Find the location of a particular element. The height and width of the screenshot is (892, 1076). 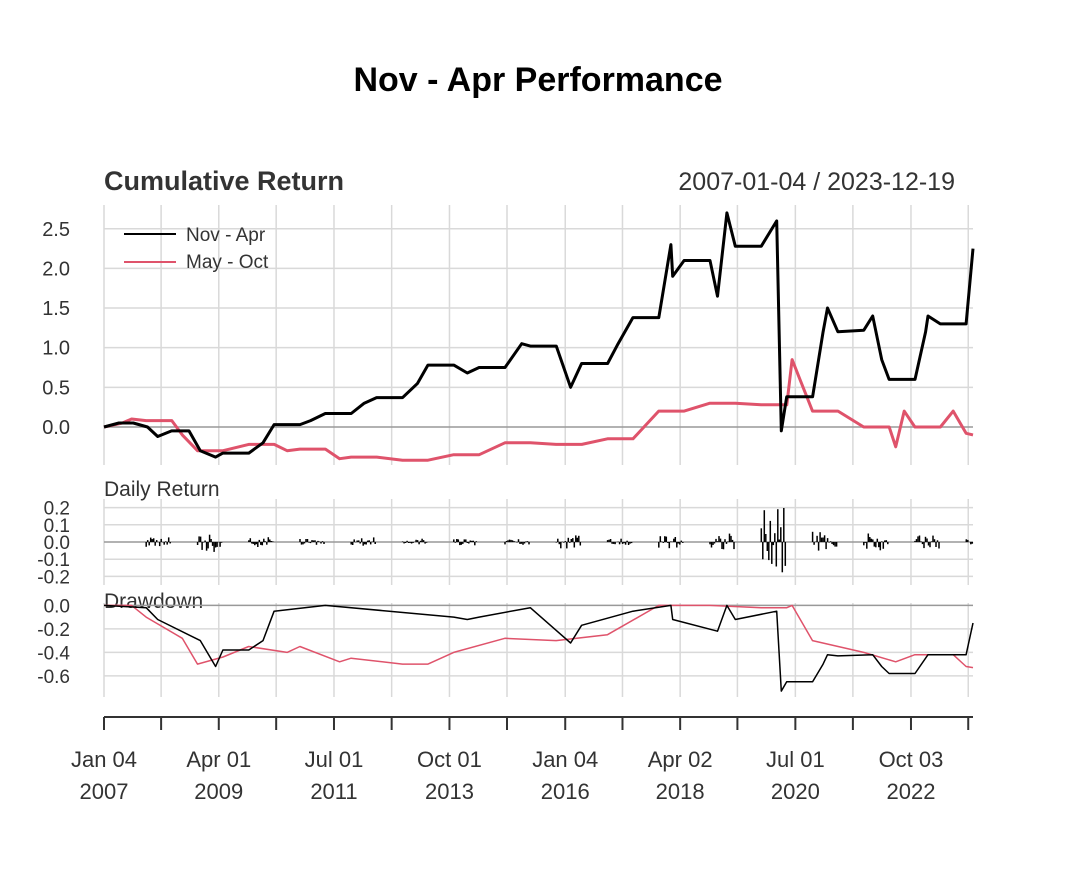

x-tick-label: Apr 02 is located at coordinates (680, 759).